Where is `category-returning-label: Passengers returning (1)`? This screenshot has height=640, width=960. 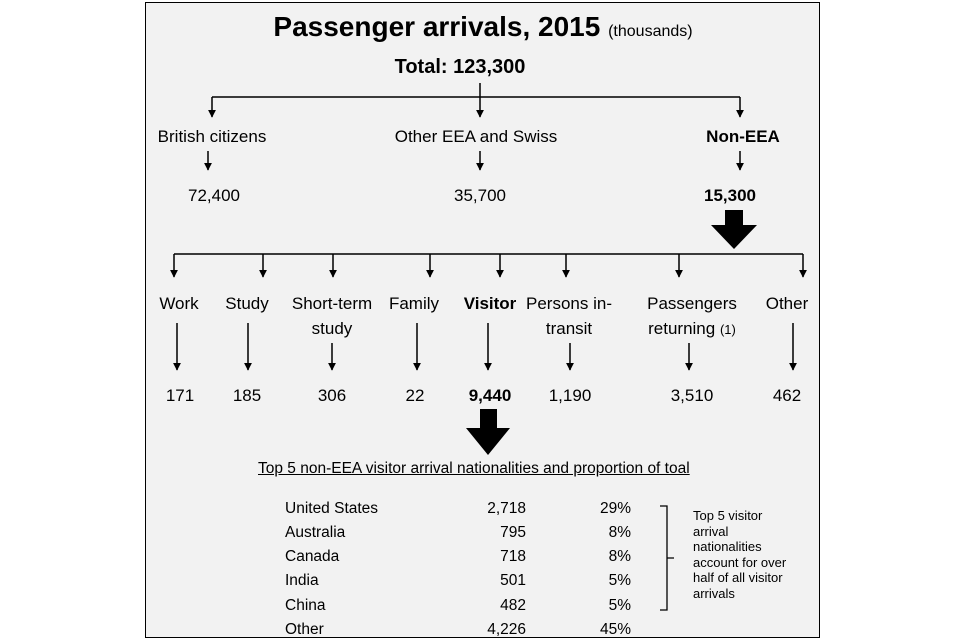
category-returning-label: Passengers returning (1) is located at coordinates (692, 316).